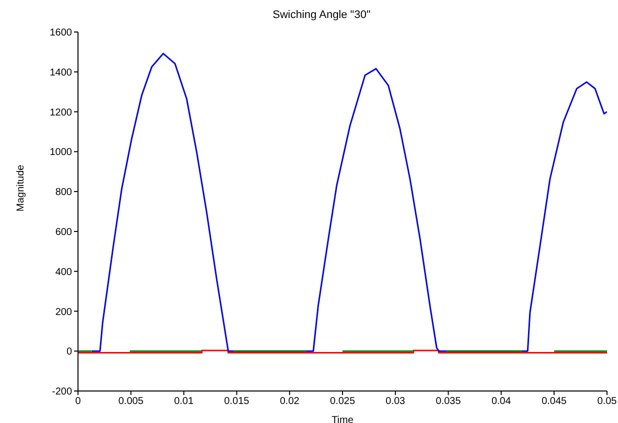 The image size is (618, 423). I want to click on y-axis-title: Magnitude, so click(21, 188).